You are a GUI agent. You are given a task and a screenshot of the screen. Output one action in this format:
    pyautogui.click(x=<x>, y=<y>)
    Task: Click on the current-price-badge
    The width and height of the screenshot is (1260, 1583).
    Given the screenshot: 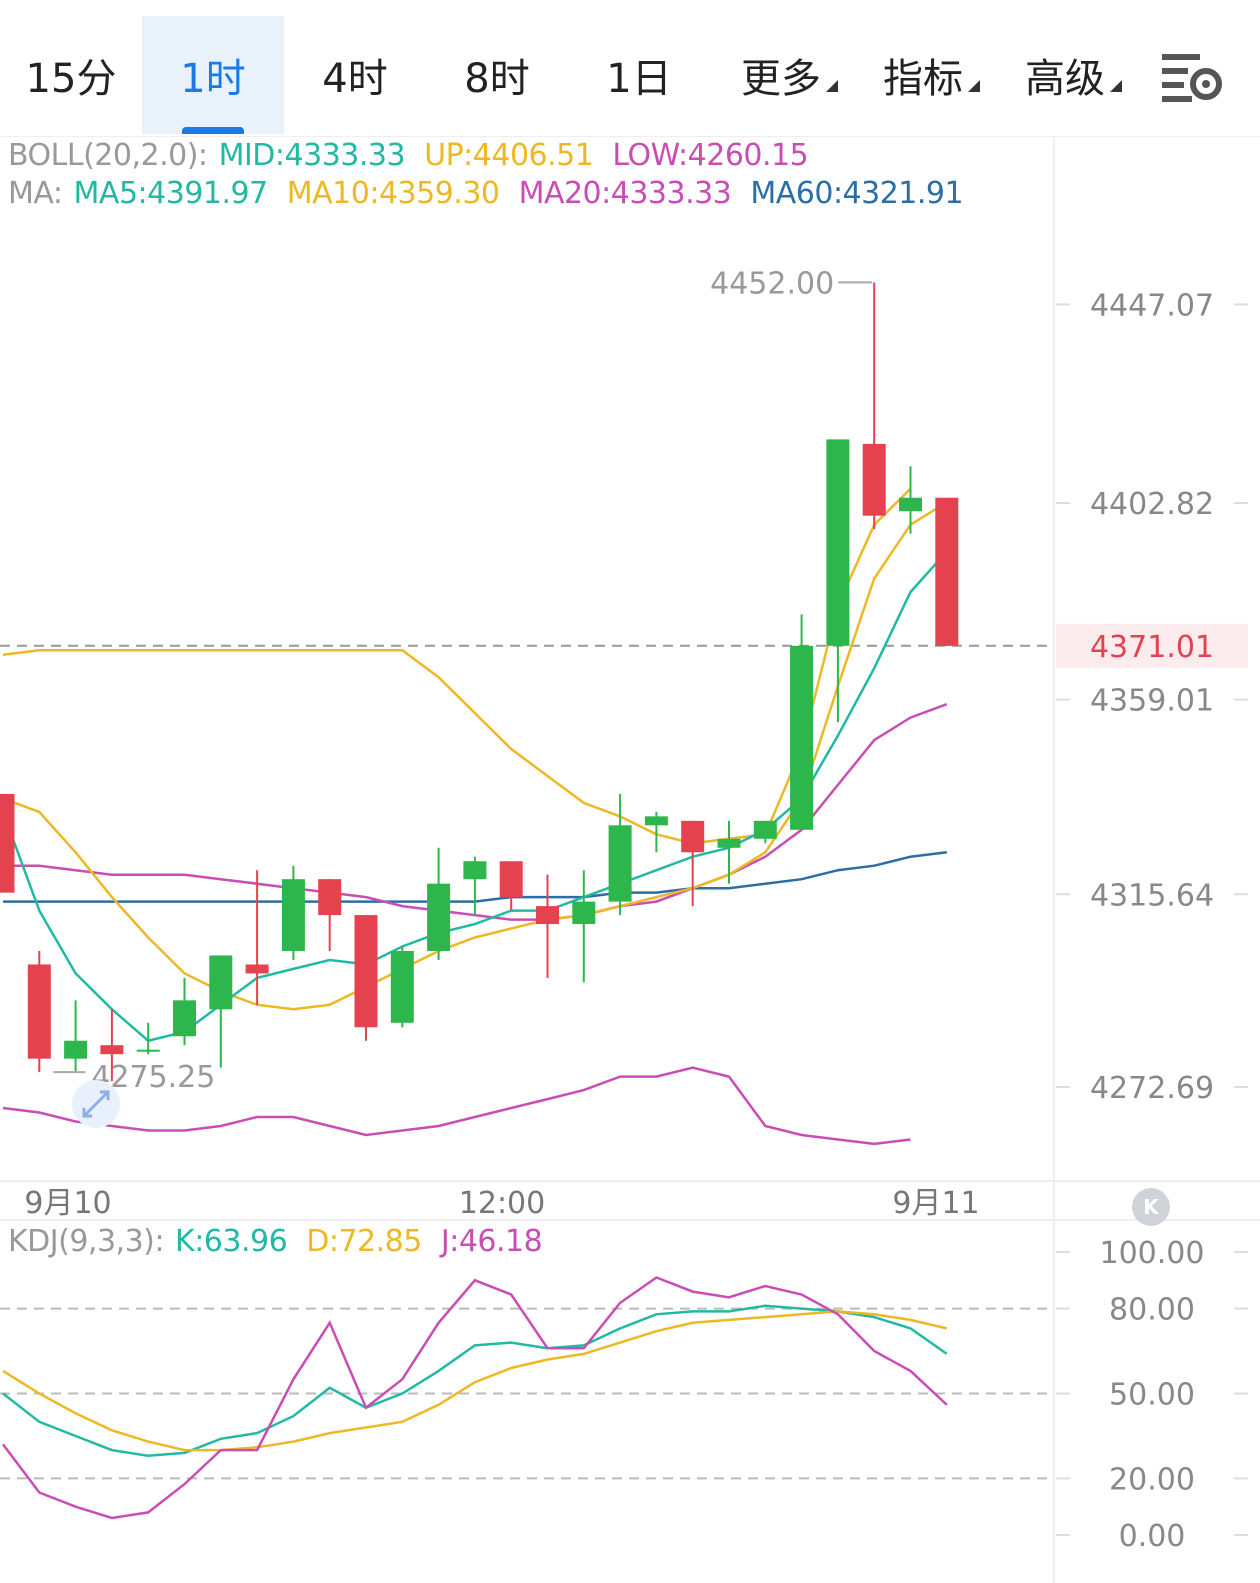 What is the action you would take?
    pyautogui.click(x=1152, y=645)
    